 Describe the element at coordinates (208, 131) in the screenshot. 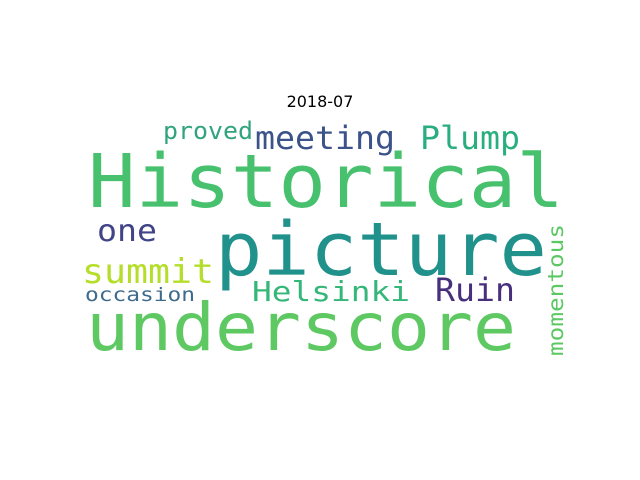

I see `word-proved: proved` at that location.